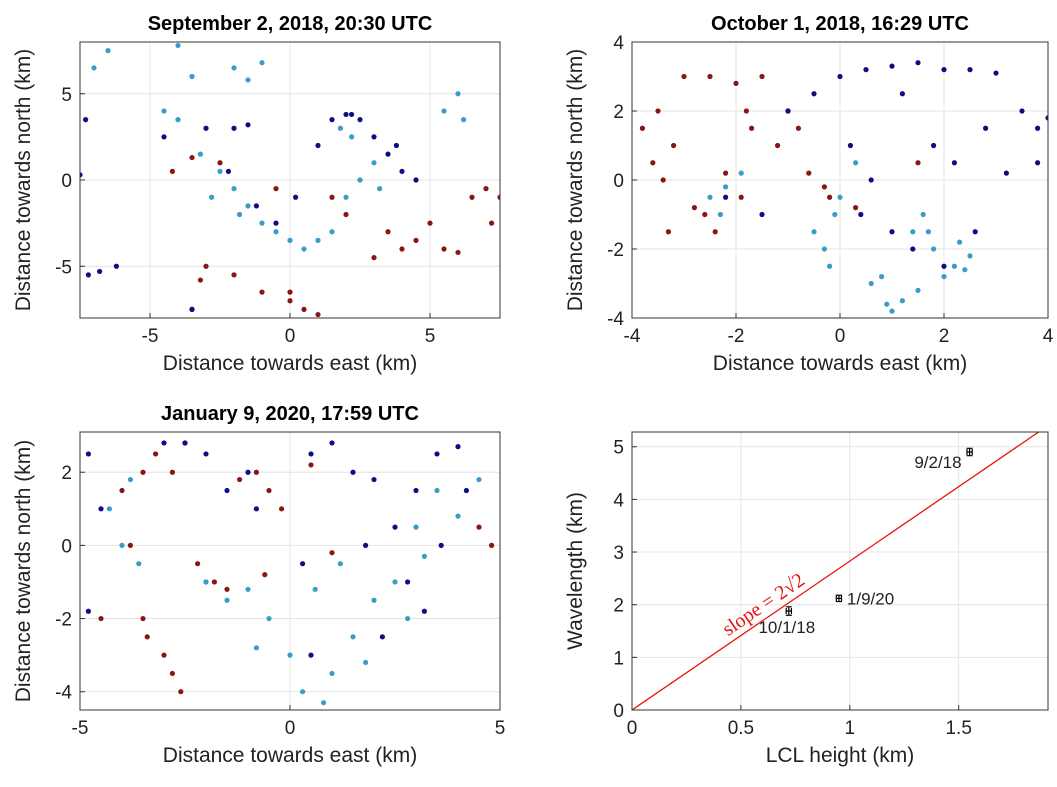 The height and width of the screenshot is (787, 1057). What do you see at coordinates (618, 553) in the screenshot?
I see `y-tick-label: 3` at bounding box center [618, 553].